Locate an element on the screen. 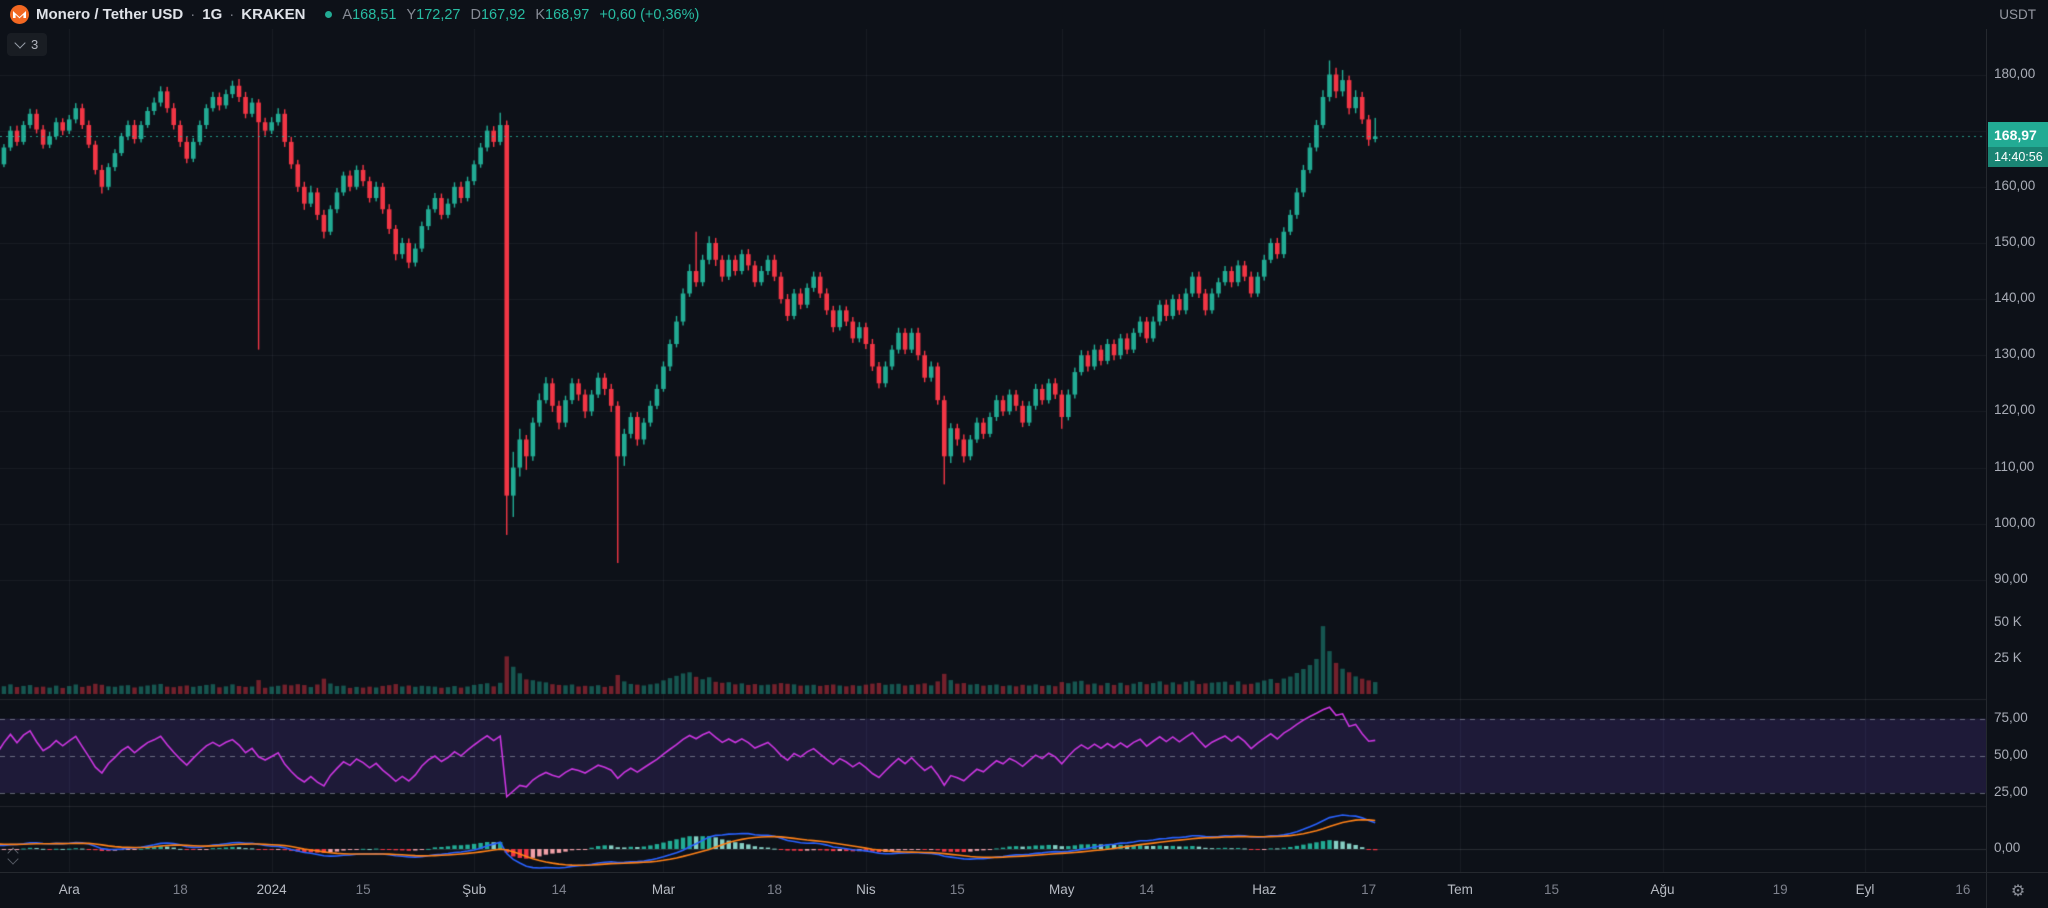 The height and width of the screenshot is (908, 2048). open-value: 168,51 is located at coordinates (374, 14).